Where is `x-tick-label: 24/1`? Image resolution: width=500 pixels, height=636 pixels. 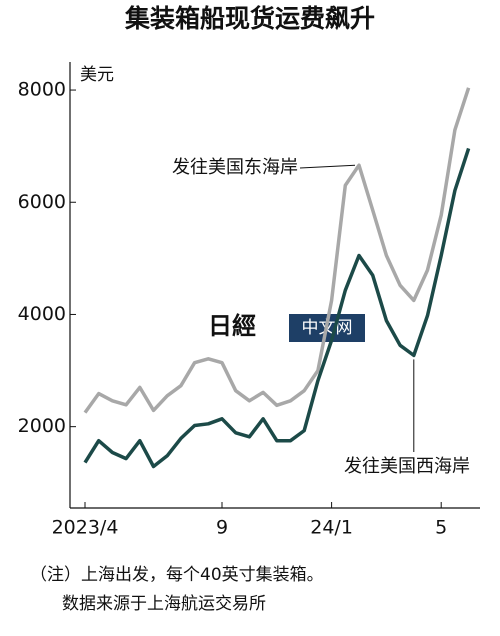 x-tick-label: 24/1 is located at coordinates (331, 528).